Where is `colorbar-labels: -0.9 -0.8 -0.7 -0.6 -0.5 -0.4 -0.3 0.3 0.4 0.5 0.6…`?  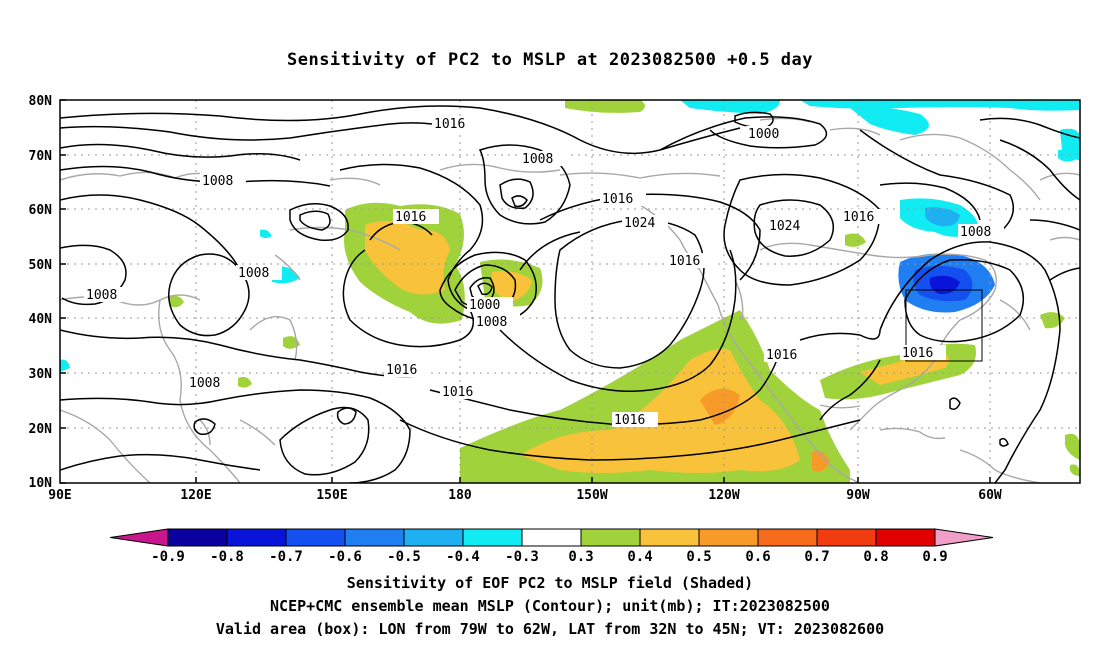
colorbar-labels: -0.9 -0.8 -0.7 -0.6 -0.5 -0.4 -0.3 0.3 0.4 0.5 0.6… is located at coordinates (549, 557).